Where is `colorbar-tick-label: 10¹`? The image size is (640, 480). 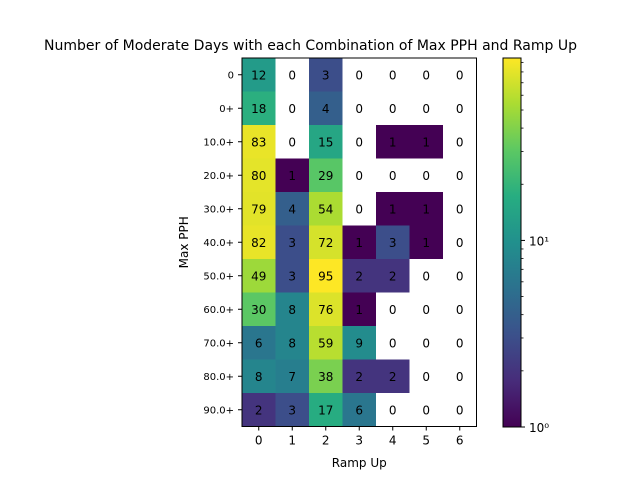 colorbar-tick-label: 10¹ is located at coordinates (539, 241).